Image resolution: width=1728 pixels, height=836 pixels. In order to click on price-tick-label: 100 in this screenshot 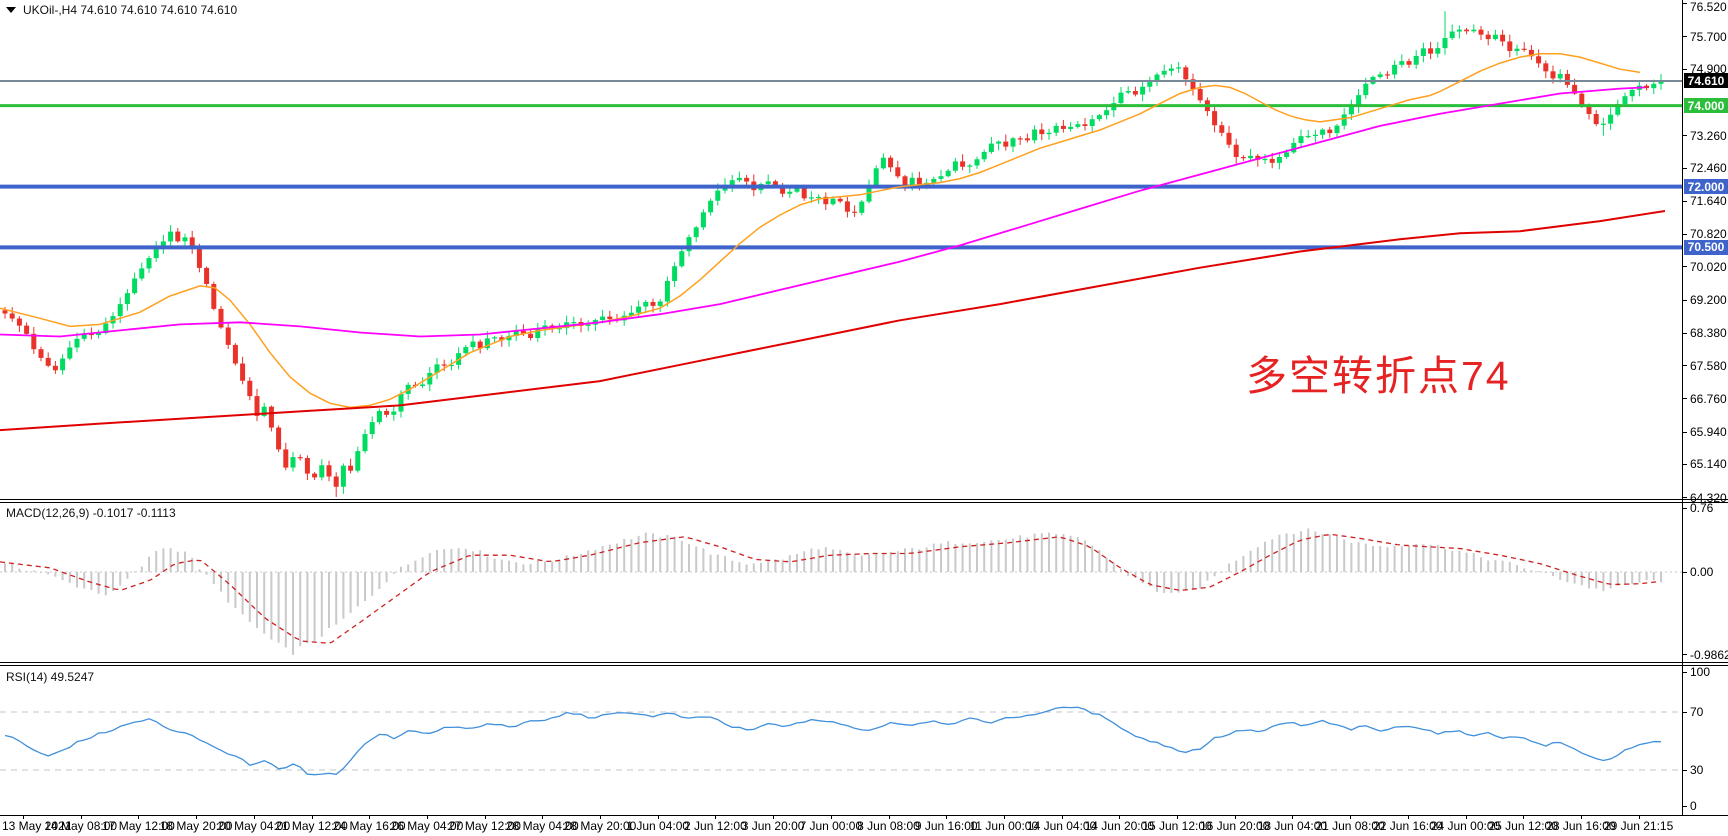, I will do `click(1700, 672)`.